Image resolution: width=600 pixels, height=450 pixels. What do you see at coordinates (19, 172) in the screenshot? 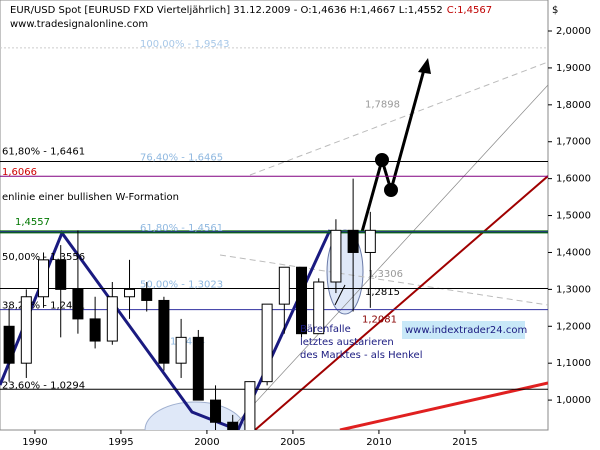
I see `level-label: 1,6066` at bounding box center [19, 172].